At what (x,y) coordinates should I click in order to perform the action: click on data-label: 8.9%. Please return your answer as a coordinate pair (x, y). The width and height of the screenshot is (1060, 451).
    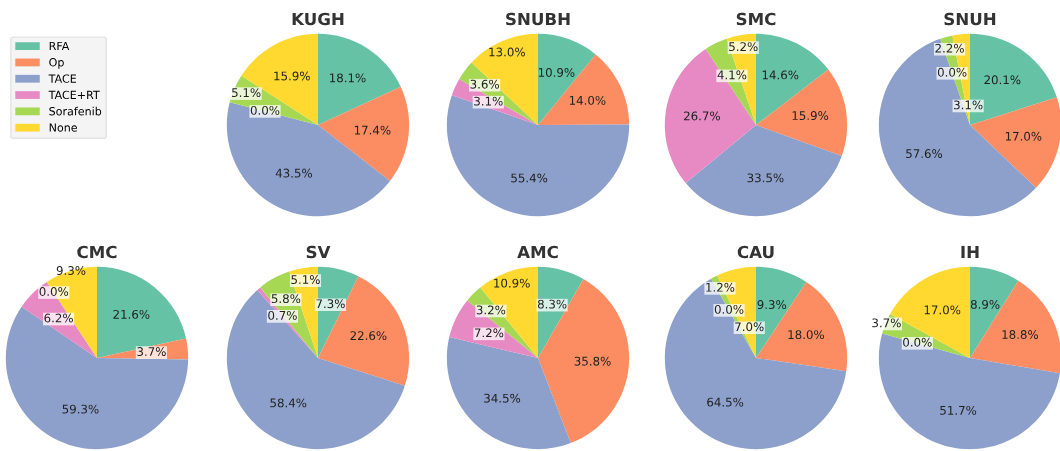
    Looking at the image, I should click on (985, 304).